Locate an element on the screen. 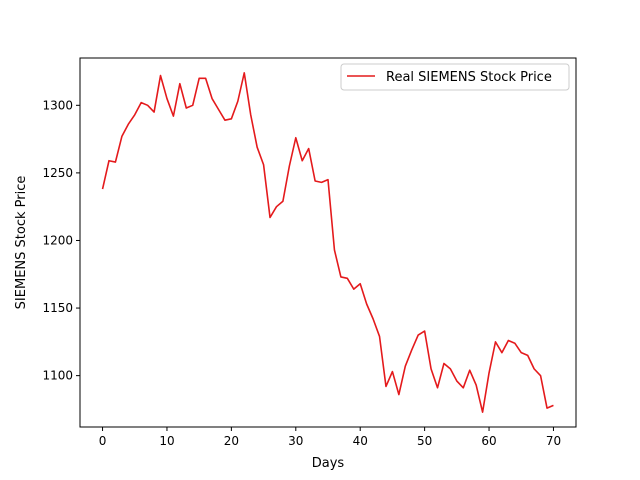 The height and width of the screenshot is (480, 640). legend-box is located at coordinates (455, 77).